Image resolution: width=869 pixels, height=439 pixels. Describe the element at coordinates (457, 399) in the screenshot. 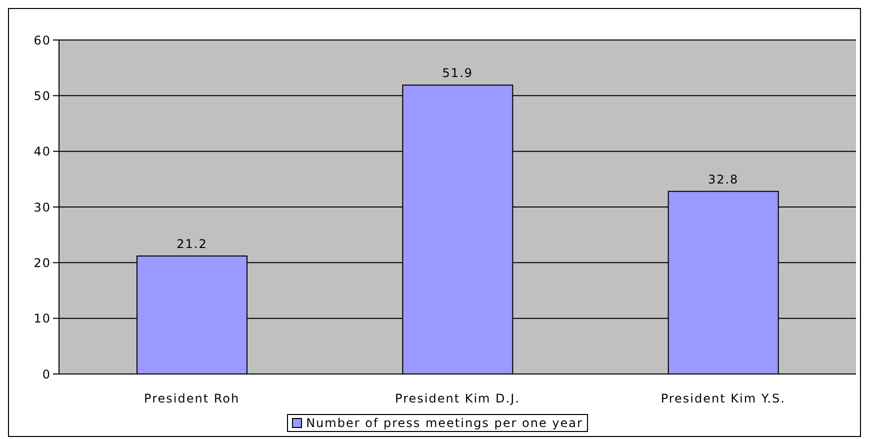

I see `x-tick-label: President Kim D.J.` at that location.